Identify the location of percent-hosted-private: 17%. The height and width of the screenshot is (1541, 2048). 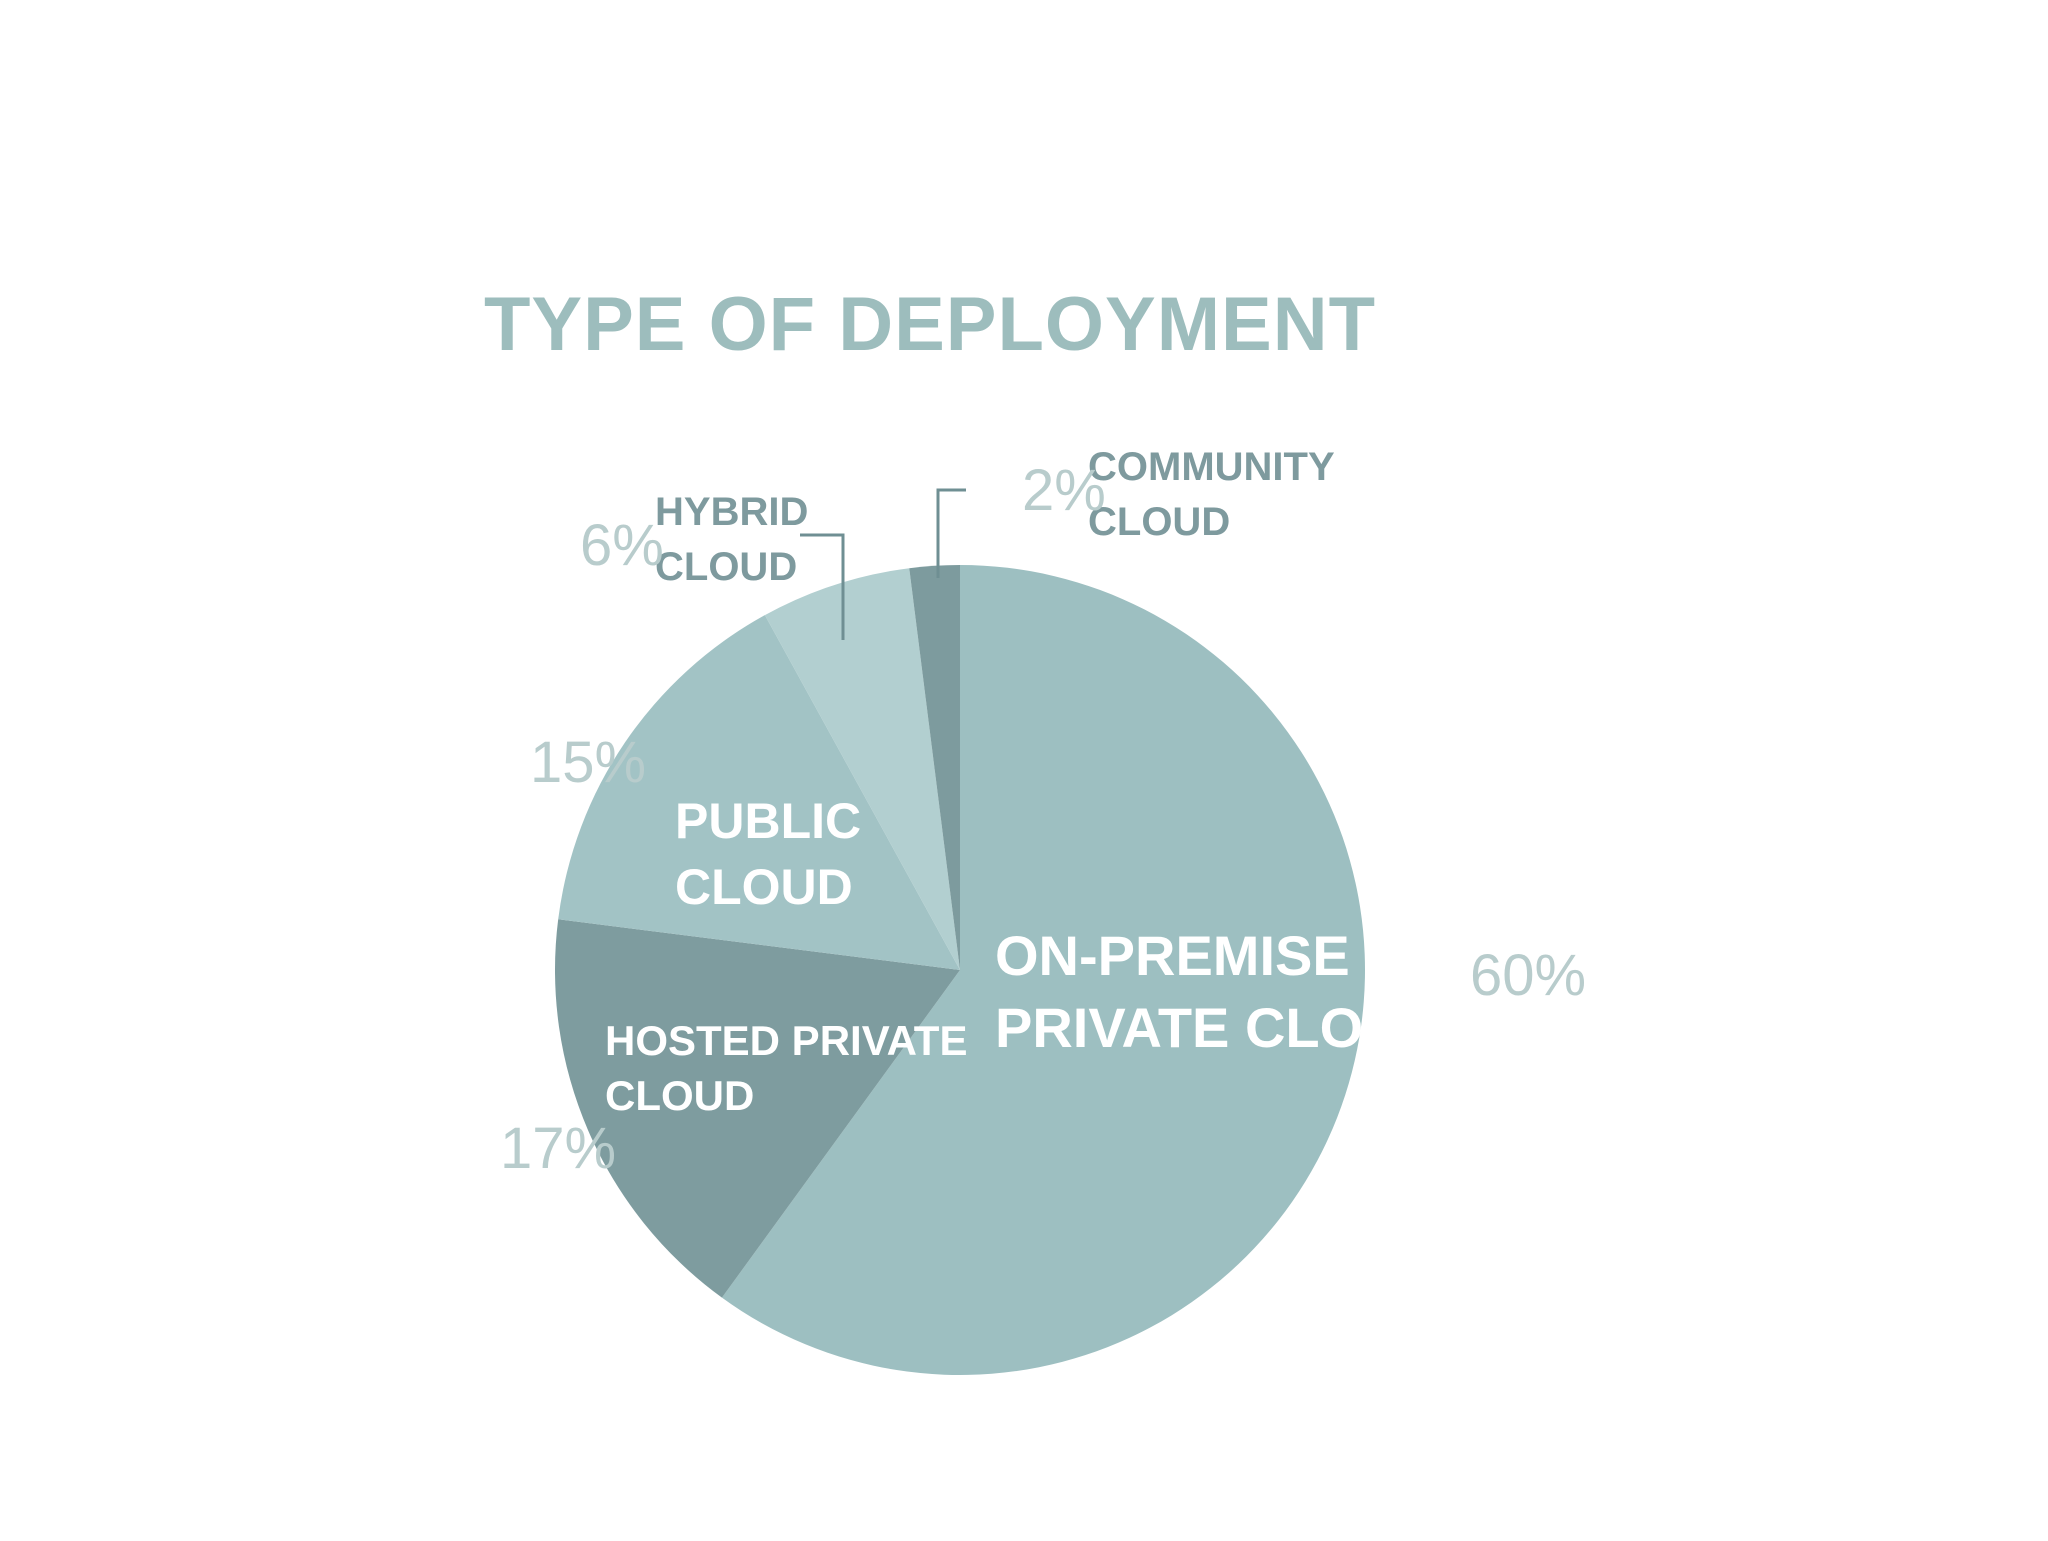
(558, 1148).